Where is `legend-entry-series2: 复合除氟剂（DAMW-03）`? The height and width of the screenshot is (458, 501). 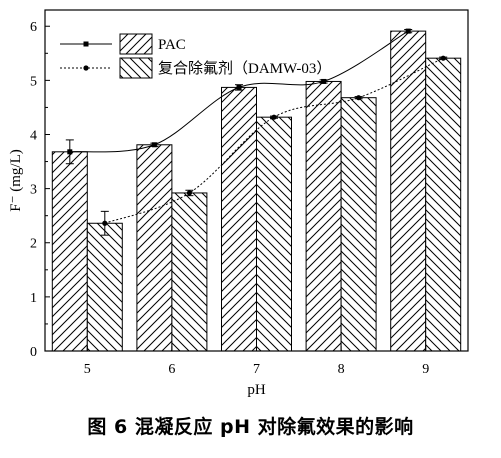
legend-entry-series2: 复合除氟剂（DAMW-03） is located at coordinates (195, 68).